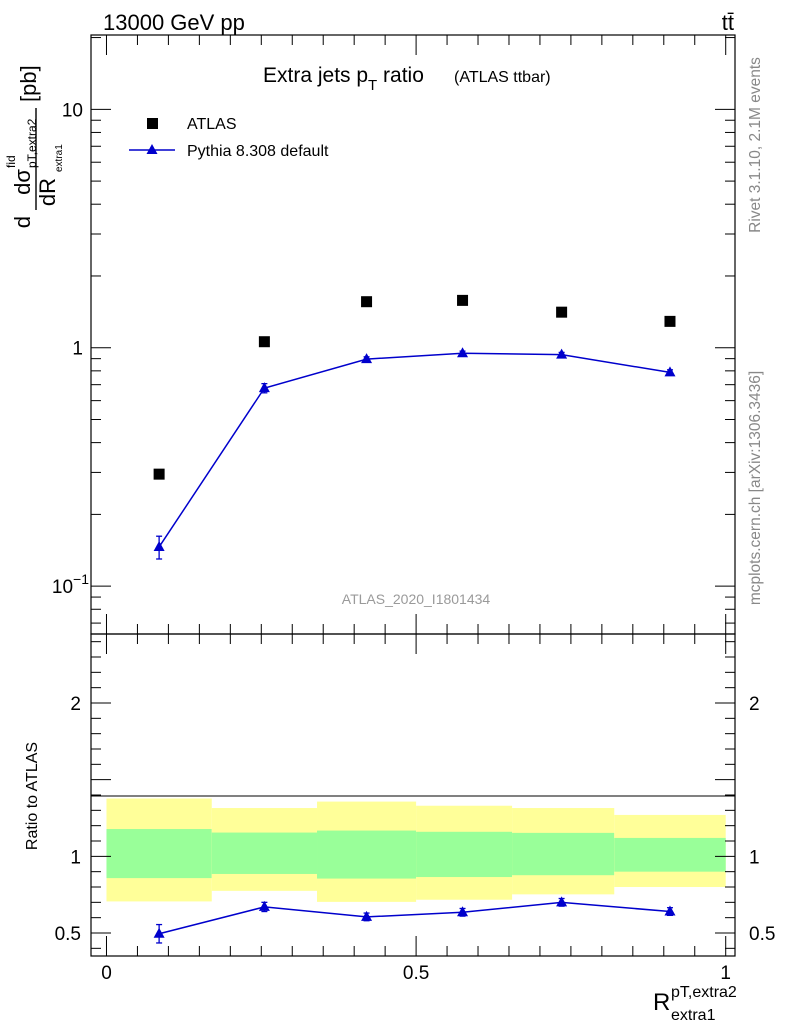 This screenshot has width=786, height=1024. Describe the element at coordinates (502, 77) in the screenshot. I see `chart-title-suffix: (ATLAS ttbar)` at that location.